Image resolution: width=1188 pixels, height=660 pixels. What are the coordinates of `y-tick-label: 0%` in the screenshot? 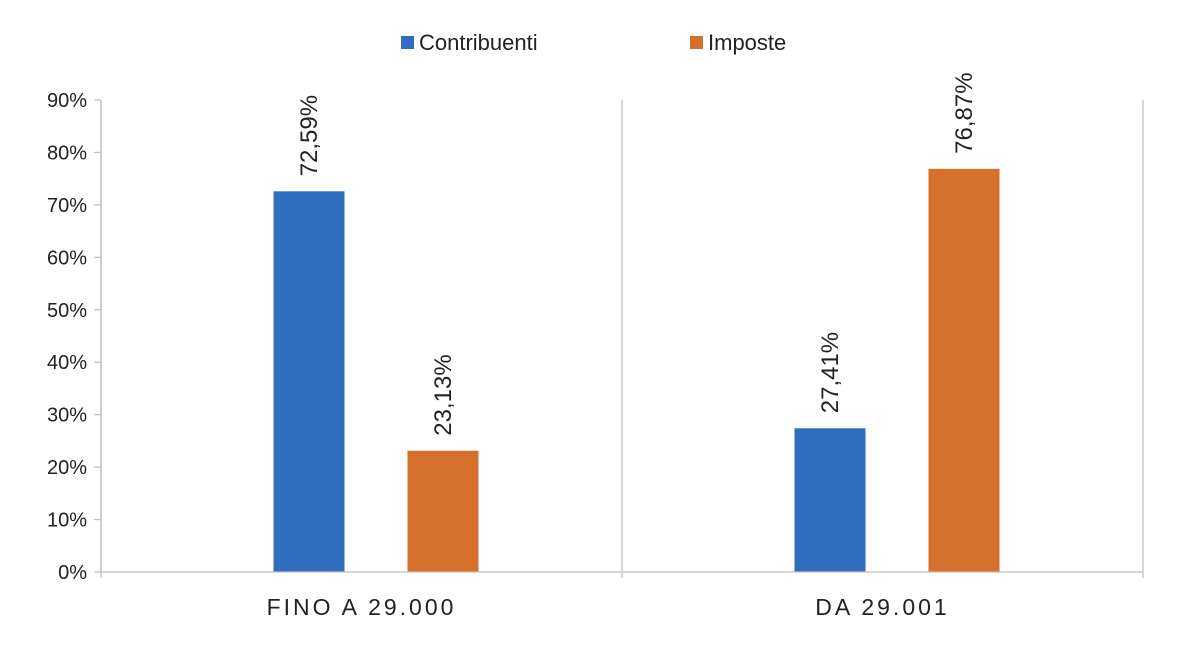 It's located at (72, 573).